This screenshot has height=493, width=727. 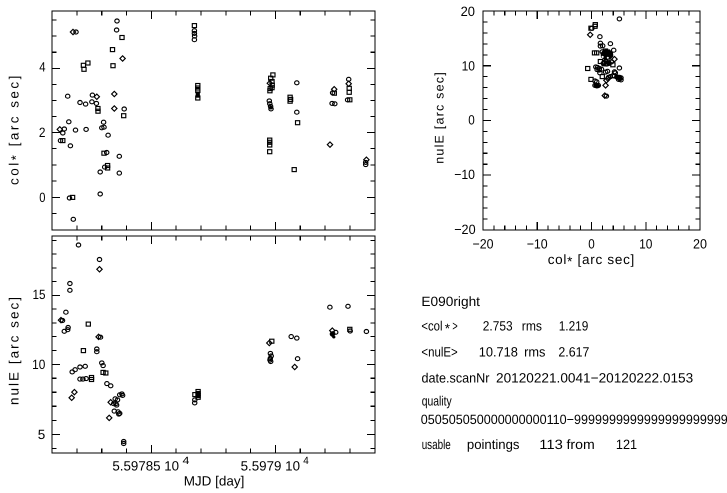 I want to click on svg-text: 121, so click(x=626, y=444).